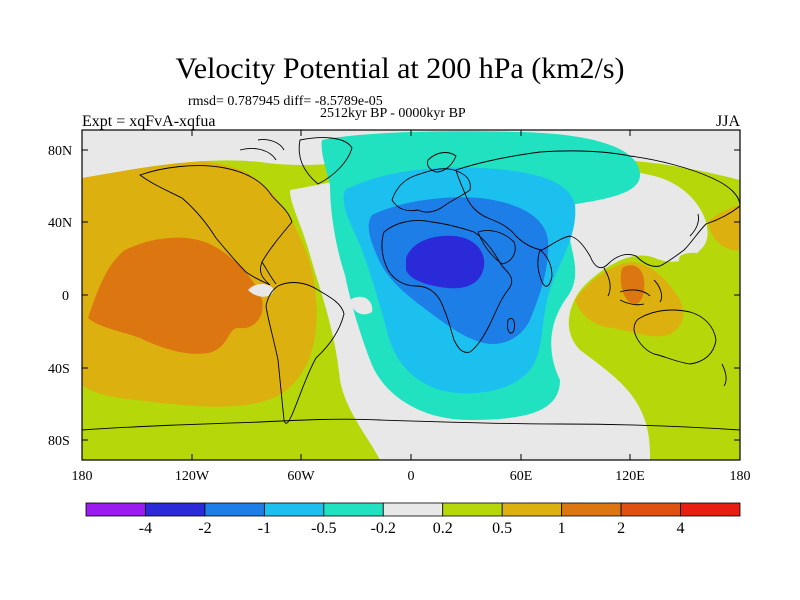  What do you see at coordinates (149, 121) in the screenshot?
I see `experiment-label: Expt = xqFvA-xqfua` at bounding box center [149, 121].